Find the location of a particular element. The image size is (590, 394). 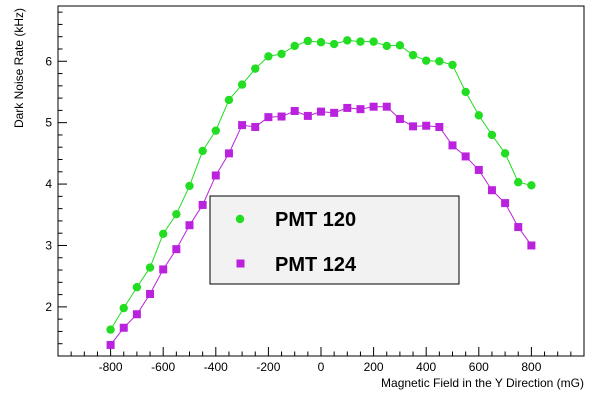

x-tick-label: 800 is located at coordinates (531, 367).